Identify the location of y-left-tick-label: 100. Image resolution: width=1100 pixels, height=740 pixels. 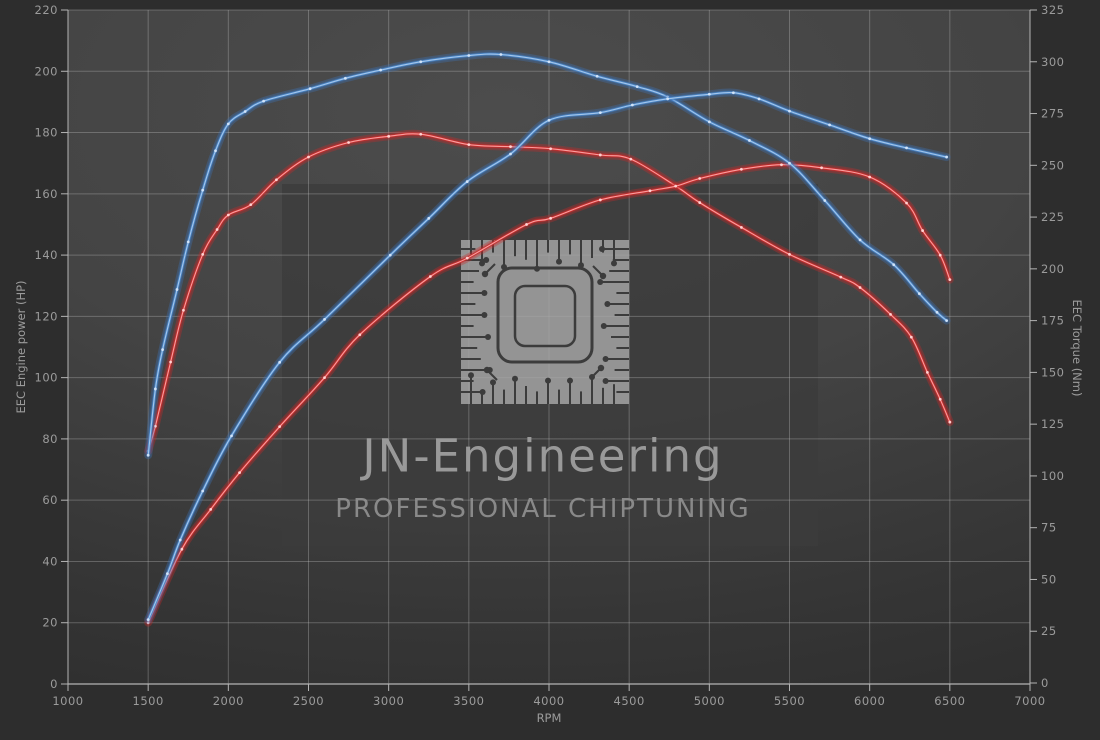
(46, 378).